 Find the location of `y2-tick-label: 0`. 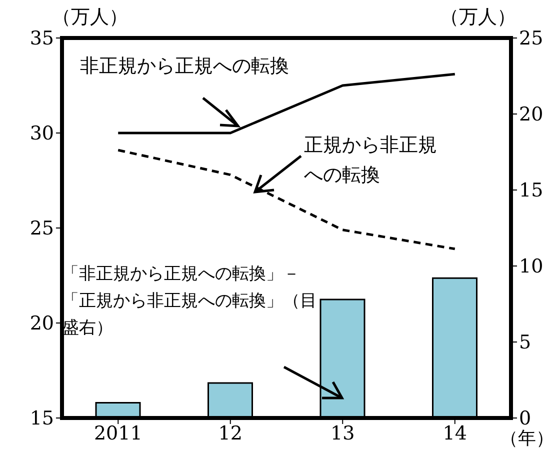

y2-tick-label: 0 is located at coordinates (525, 419).